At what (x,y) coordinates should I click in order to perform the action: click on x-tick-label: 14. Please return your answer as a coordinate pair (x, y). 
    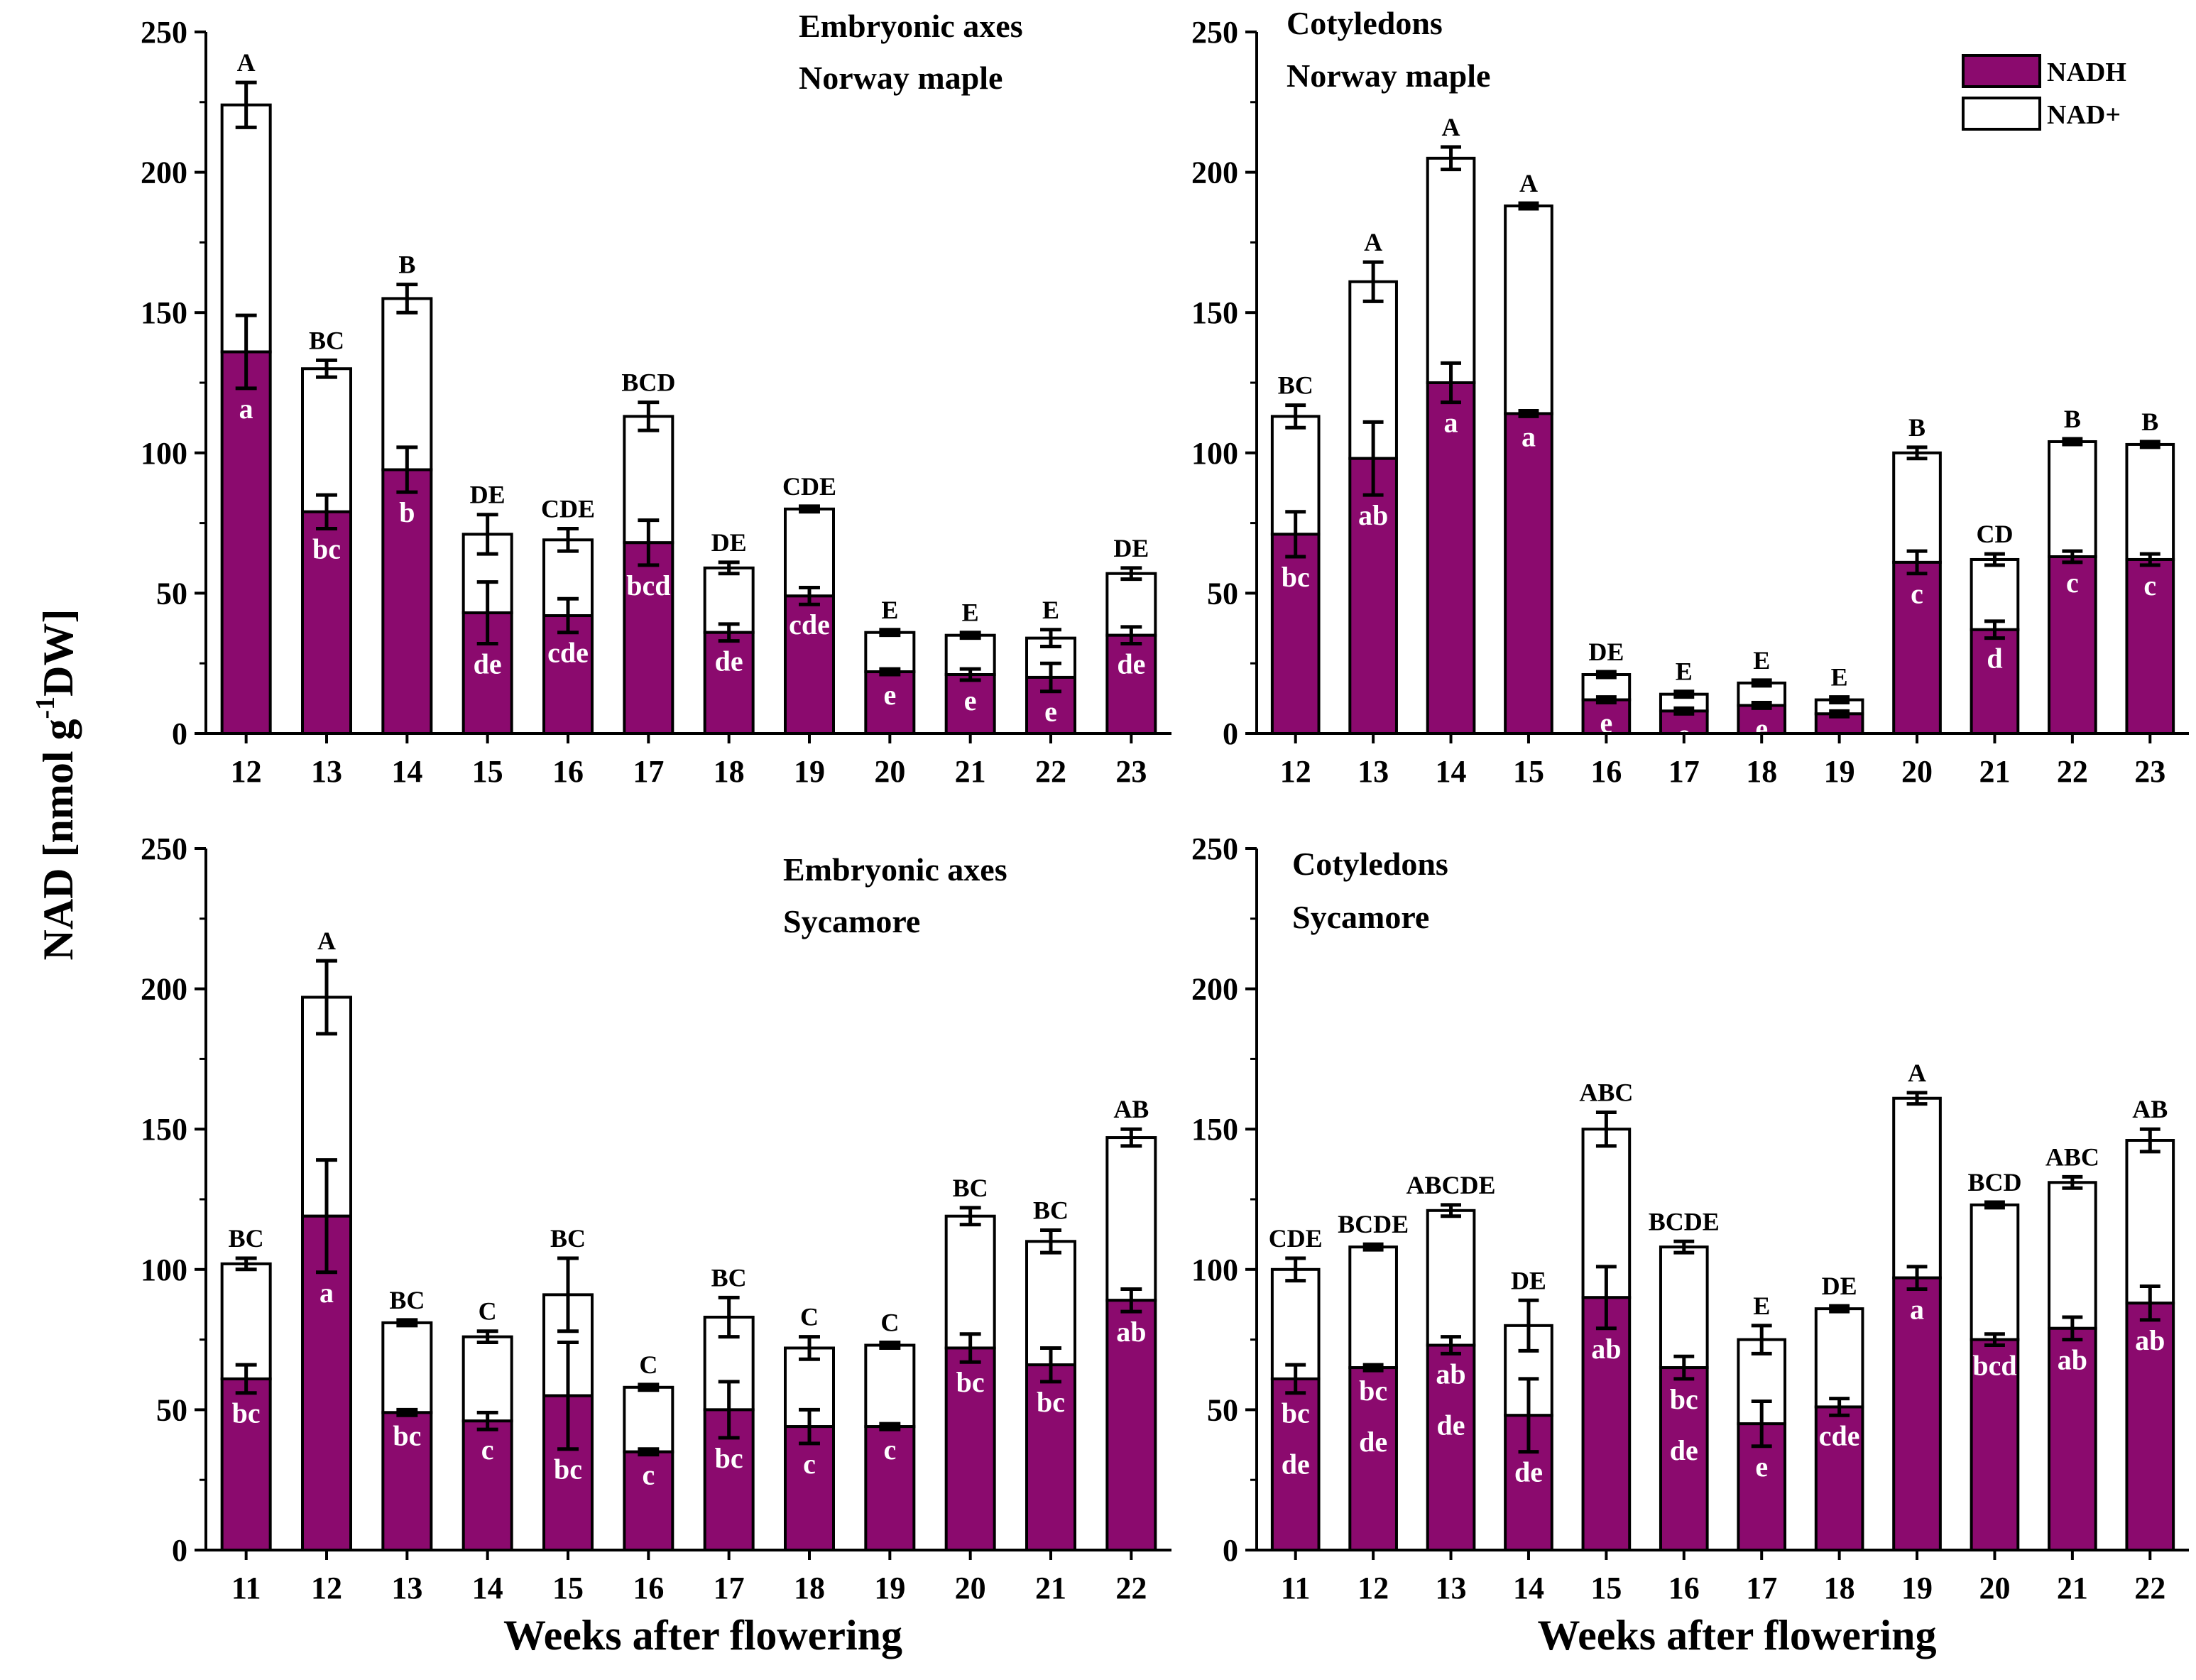
    Looking at the image, I should click on (406, 771).